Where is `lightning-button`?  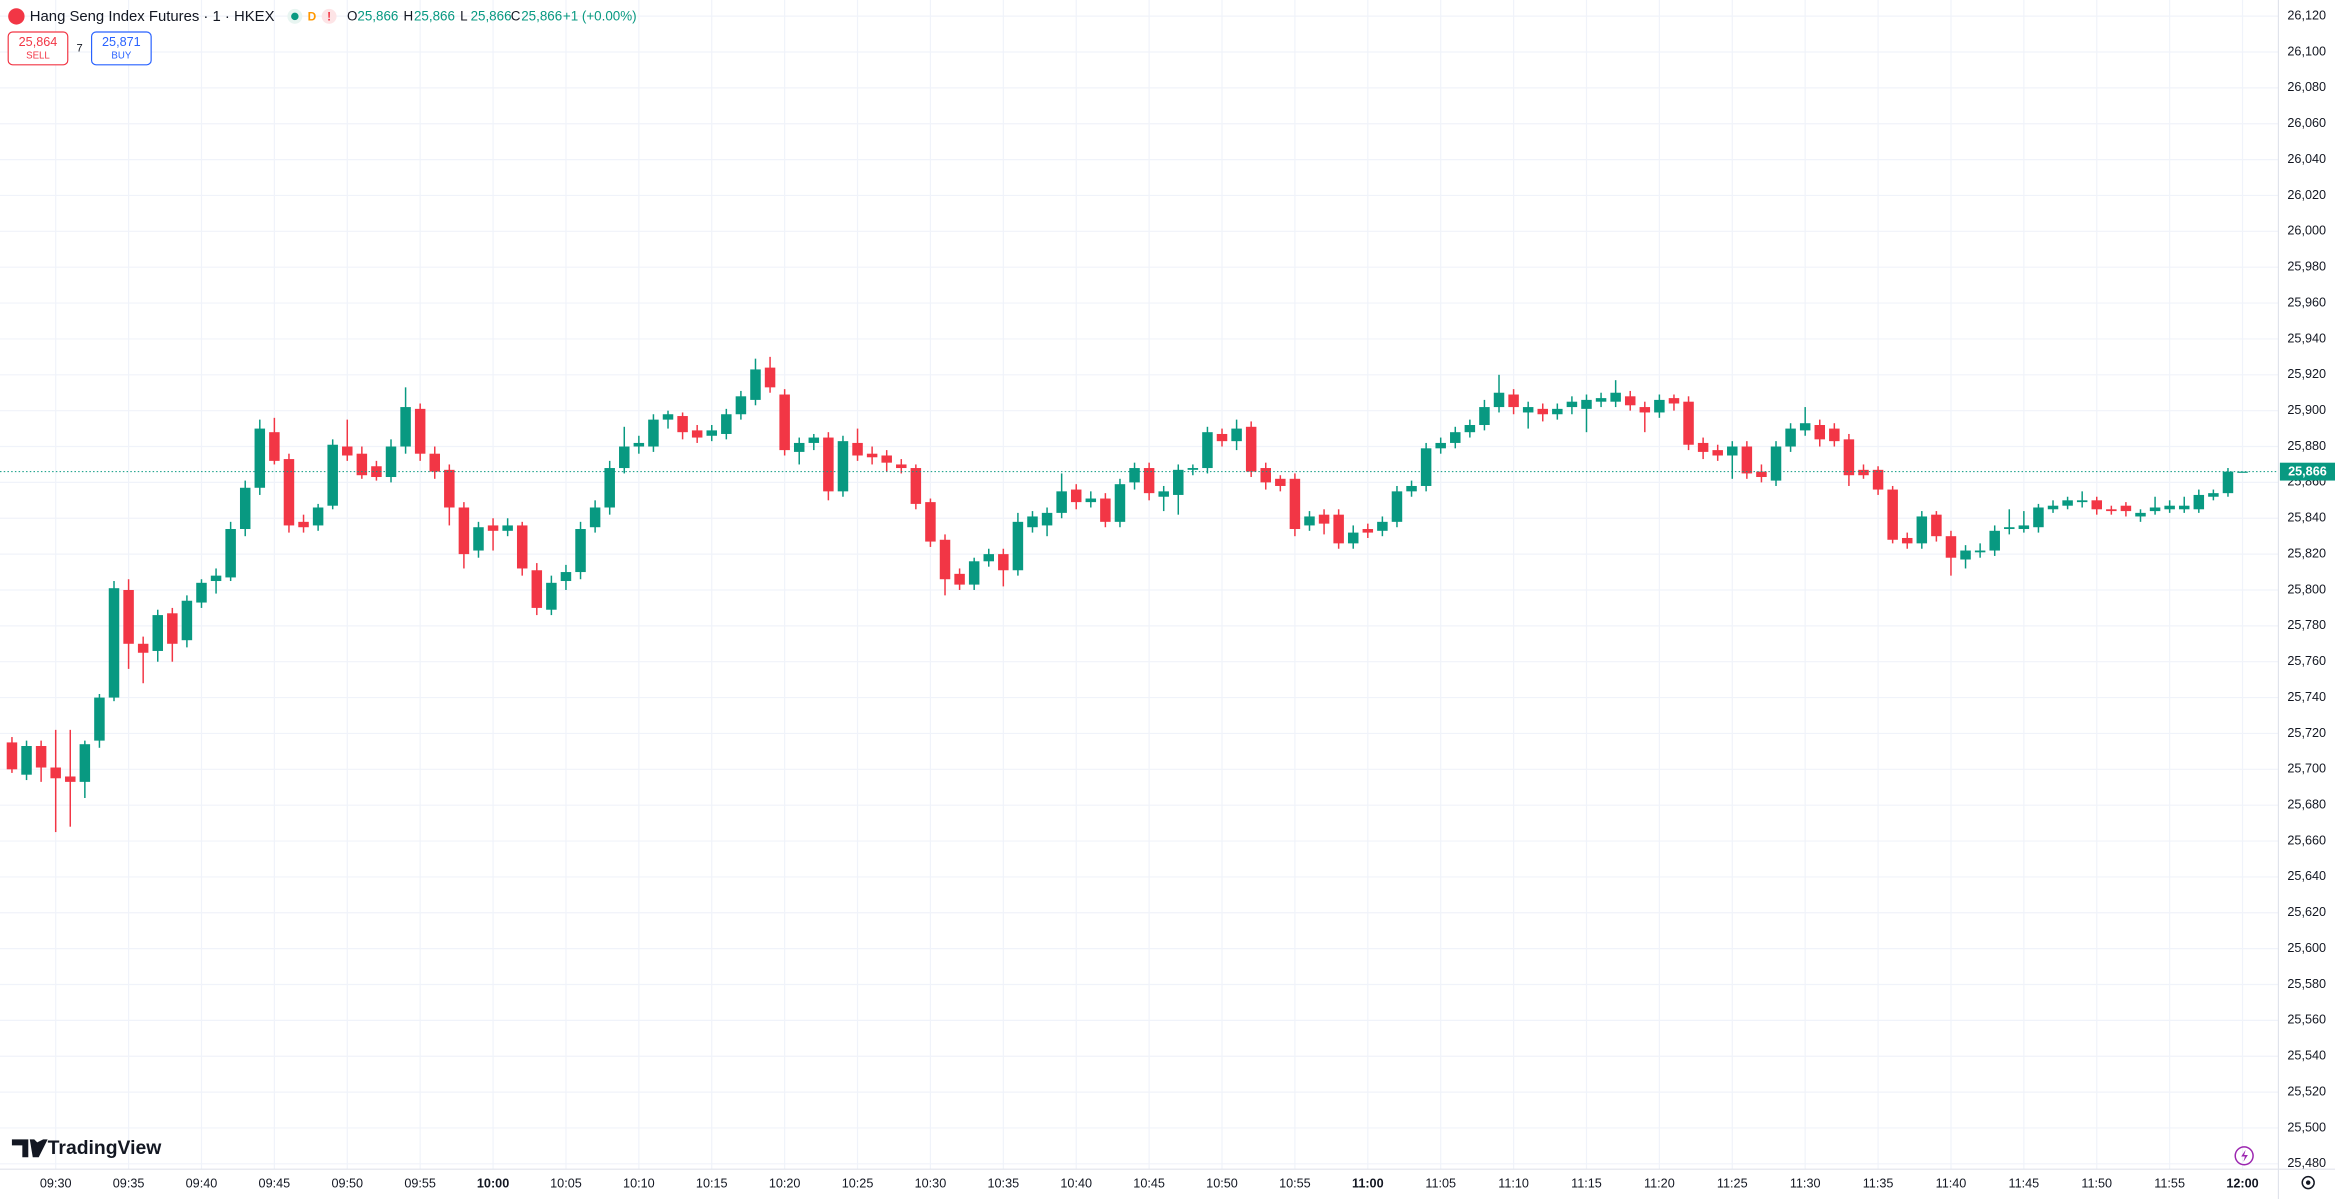
lightning-button is located at coordinates (2244, 1156).